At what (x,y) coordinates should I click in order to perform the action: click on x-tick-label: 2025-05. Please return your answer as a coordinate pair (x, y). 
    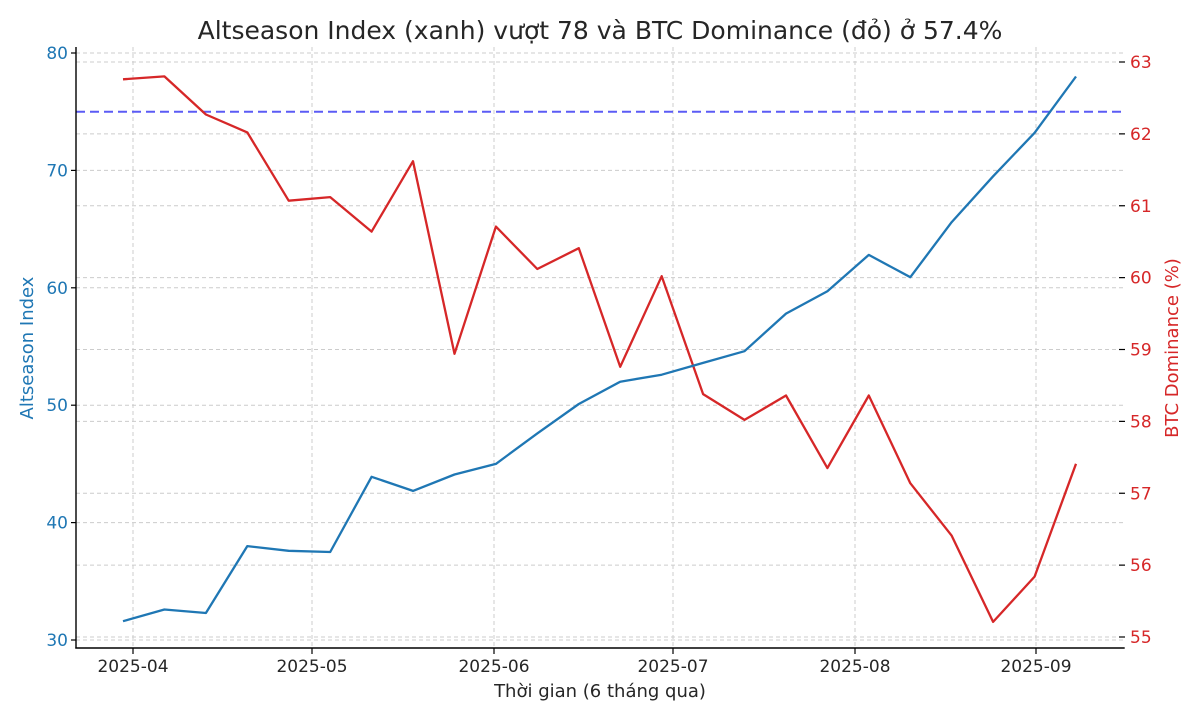
    Looking at the image, I should click on (311, 667).